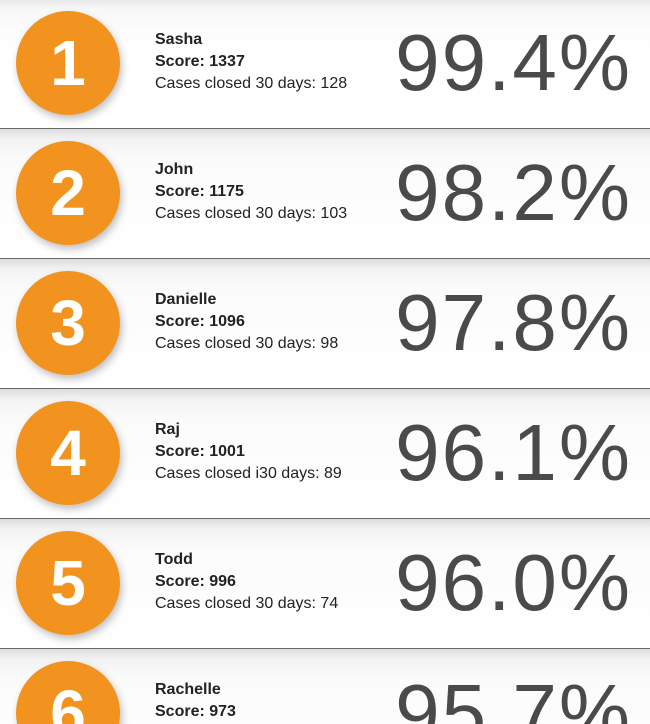  Describe the element at coordinates (186, 299) in the screenshot. I see `agent-name: Danielle` at that location.